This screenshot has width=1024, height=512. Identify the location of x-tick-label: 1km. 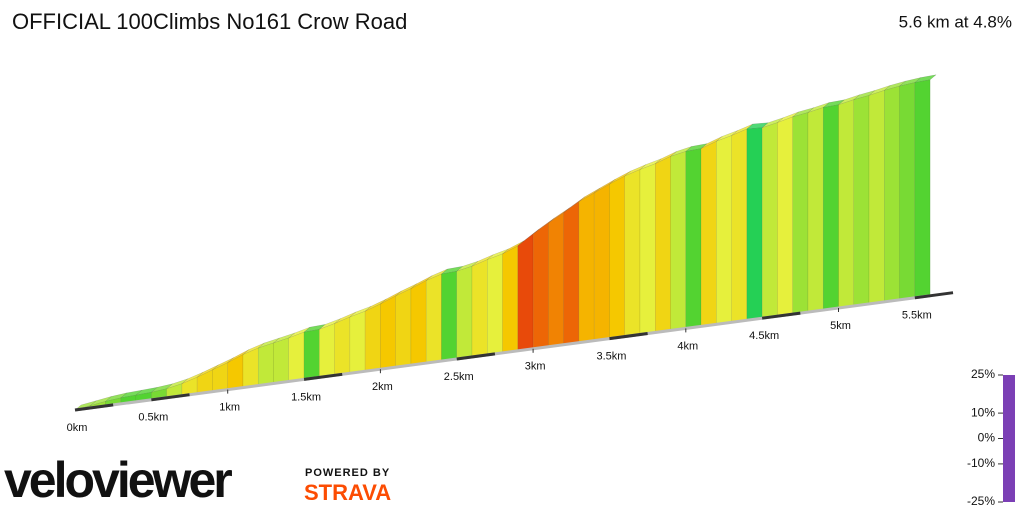
(229, 408).